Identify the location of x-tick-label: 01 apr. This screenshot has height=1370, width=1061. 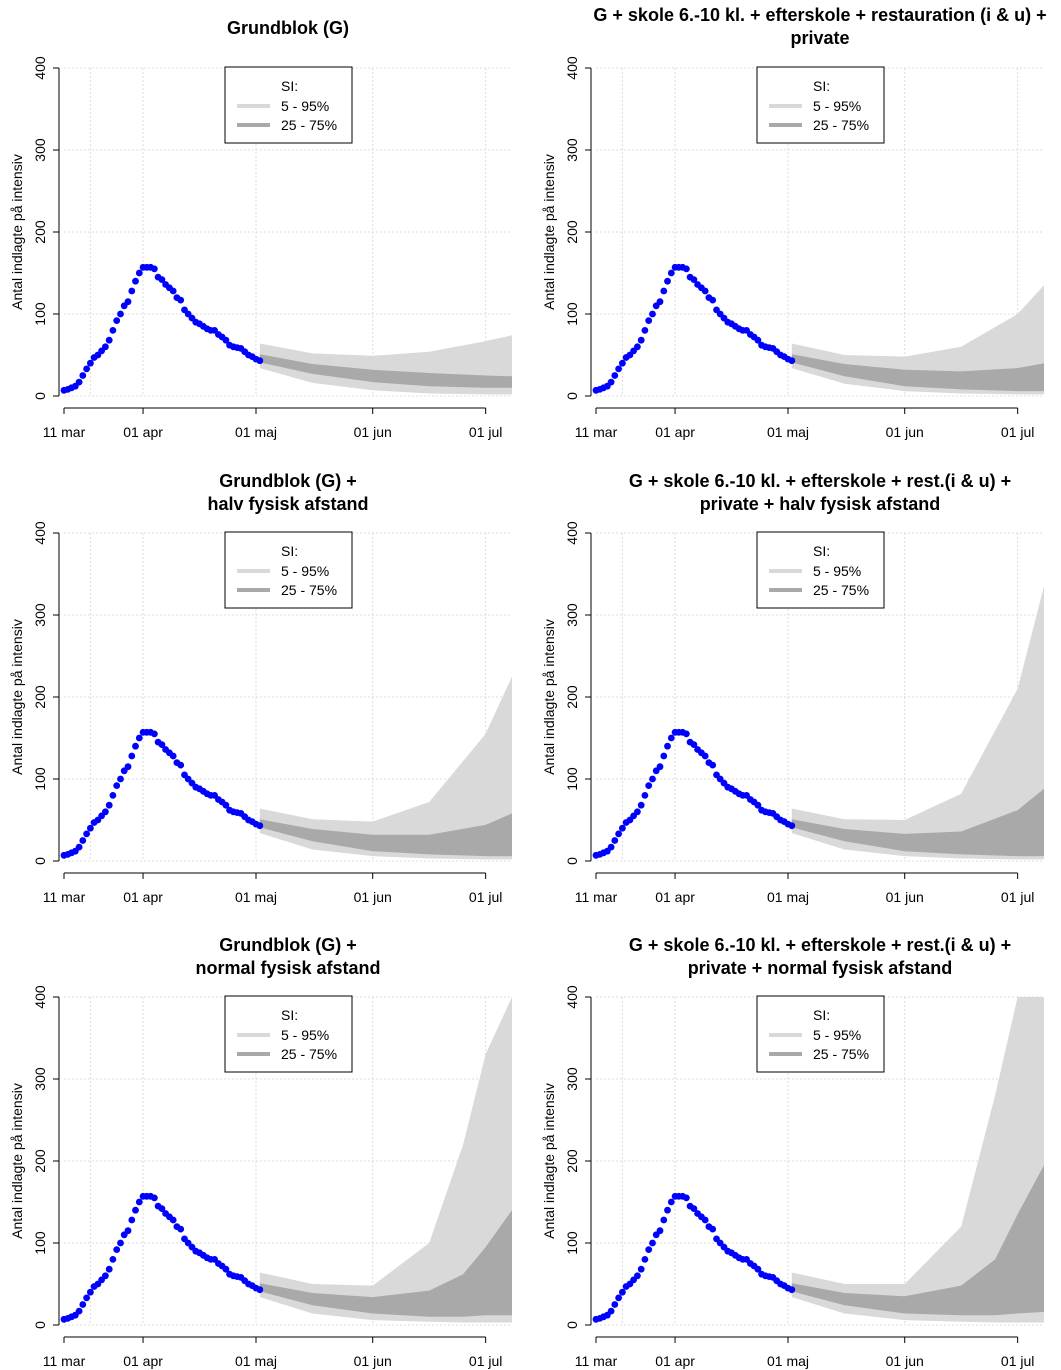
(143, 1361).